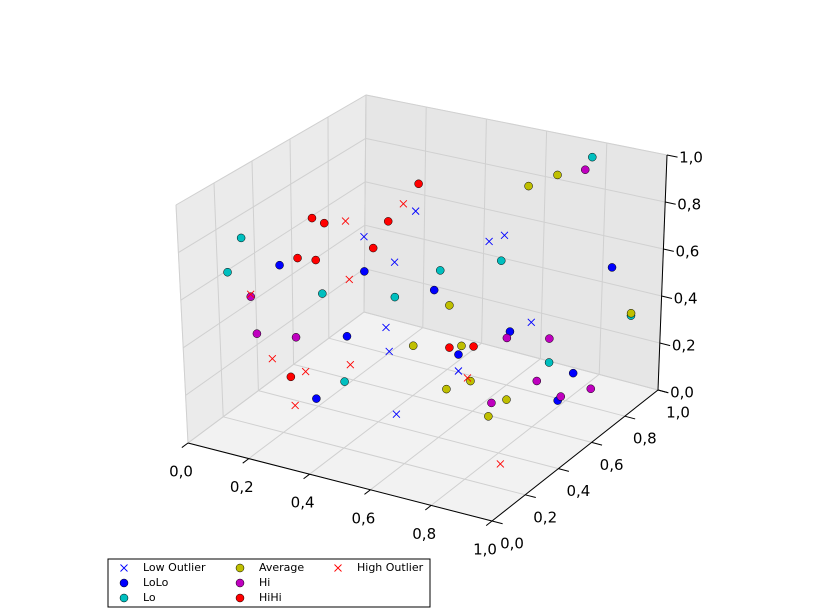  I want to click on legend-label: High Outlier, so click(390, 567).